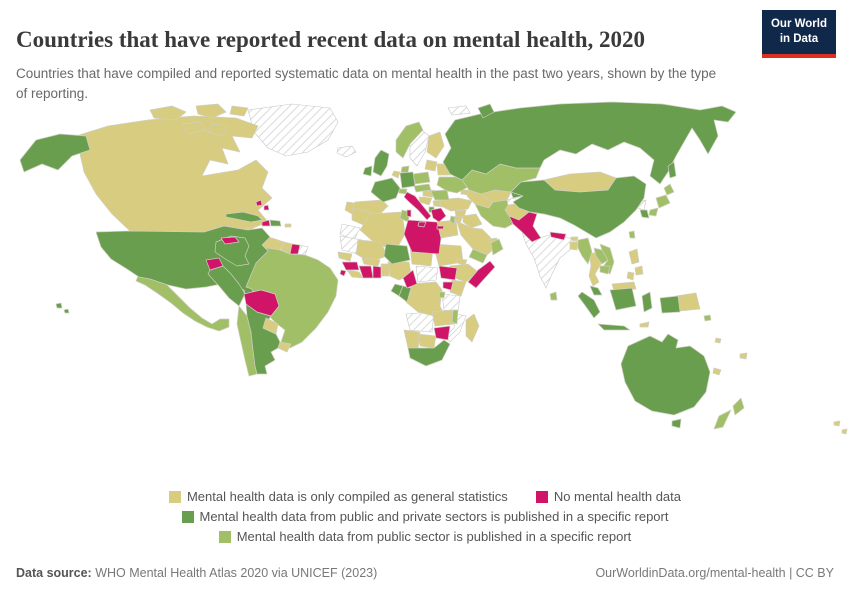 This screenshot has height=600, width=850. Describe the element at coordinates (438, 215) in the screenshot. I see `country-greece` at that location.